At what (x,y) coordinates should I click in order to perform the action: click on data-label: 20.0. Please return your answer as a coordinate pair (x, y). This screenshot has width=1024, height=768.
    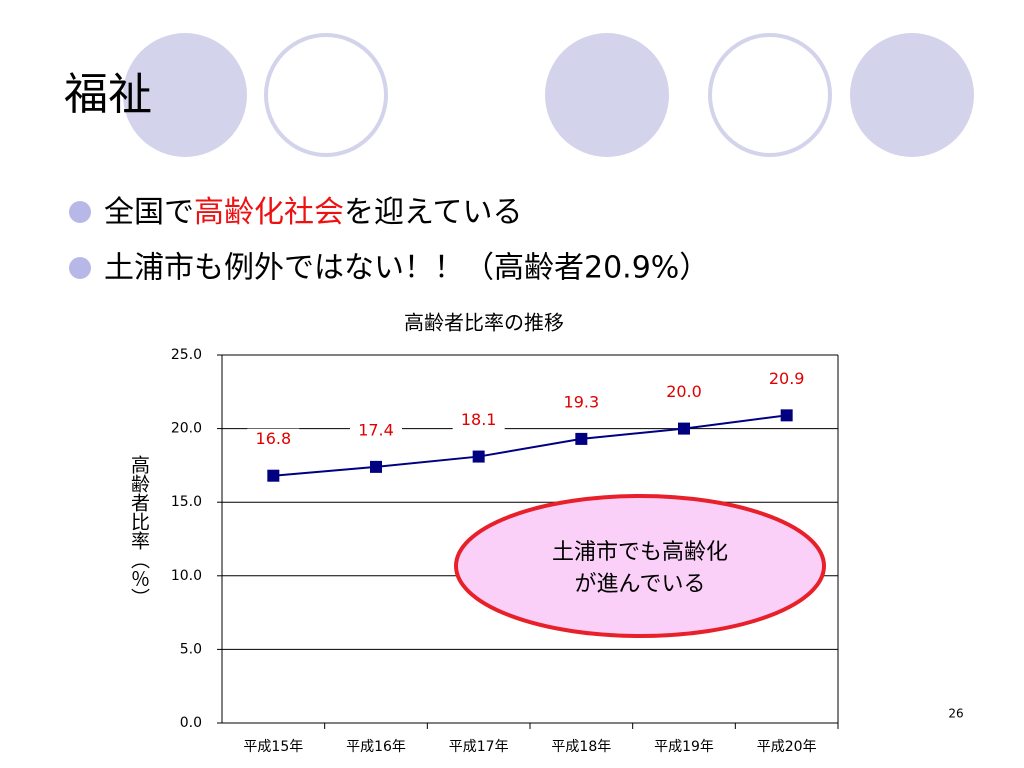
    Looking at the image, I should click on (684, 391).